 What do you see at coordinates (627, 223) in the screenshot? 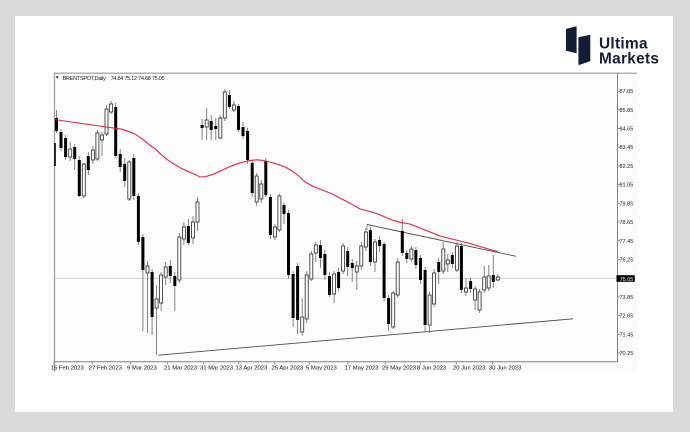
I see `svg-text: 78.65` at bounding box center [627, 223].